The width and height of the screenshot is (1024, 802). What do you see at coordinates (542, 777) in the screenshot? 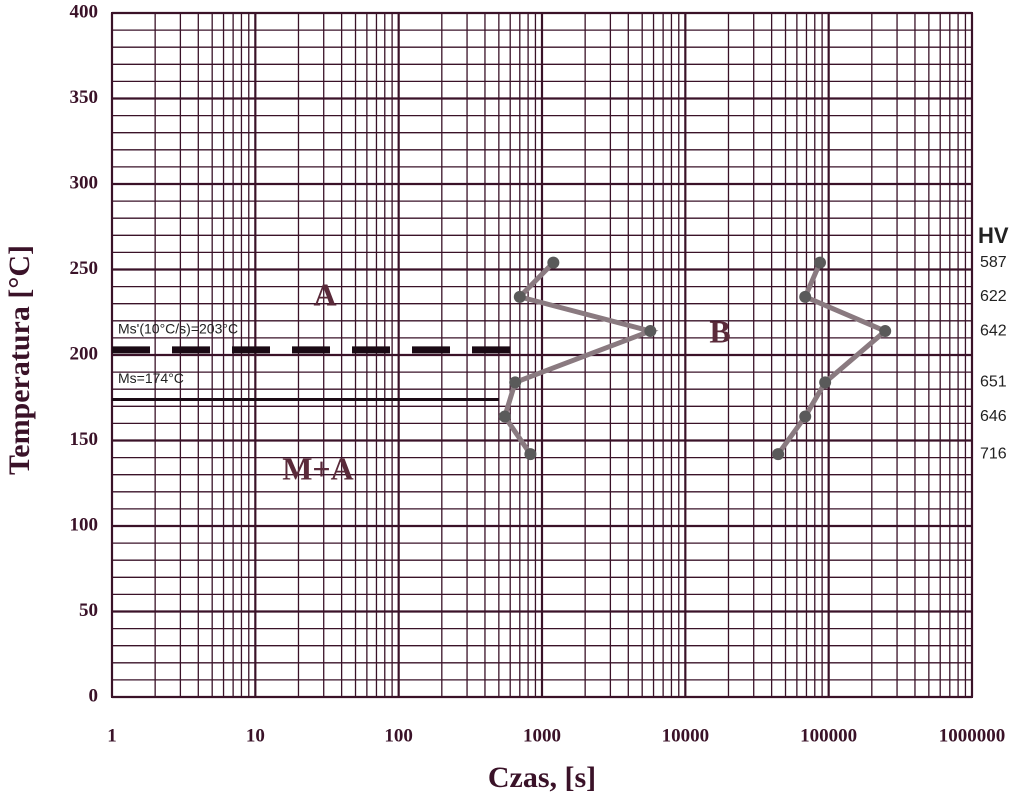
I see `x-axis-title: Czas, [s]` at bounding box center [542, 777].